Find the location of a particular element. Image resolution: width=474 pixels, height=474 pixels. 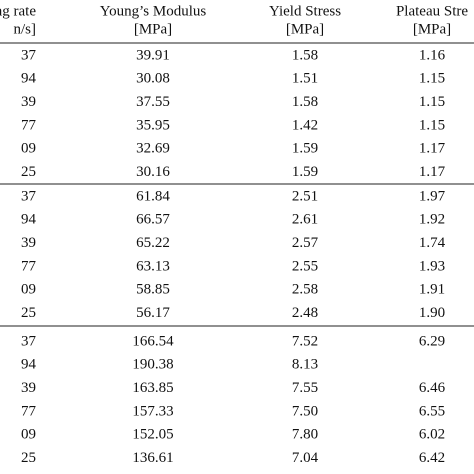

cell: 58.85 is located at coordinates (153, 290).